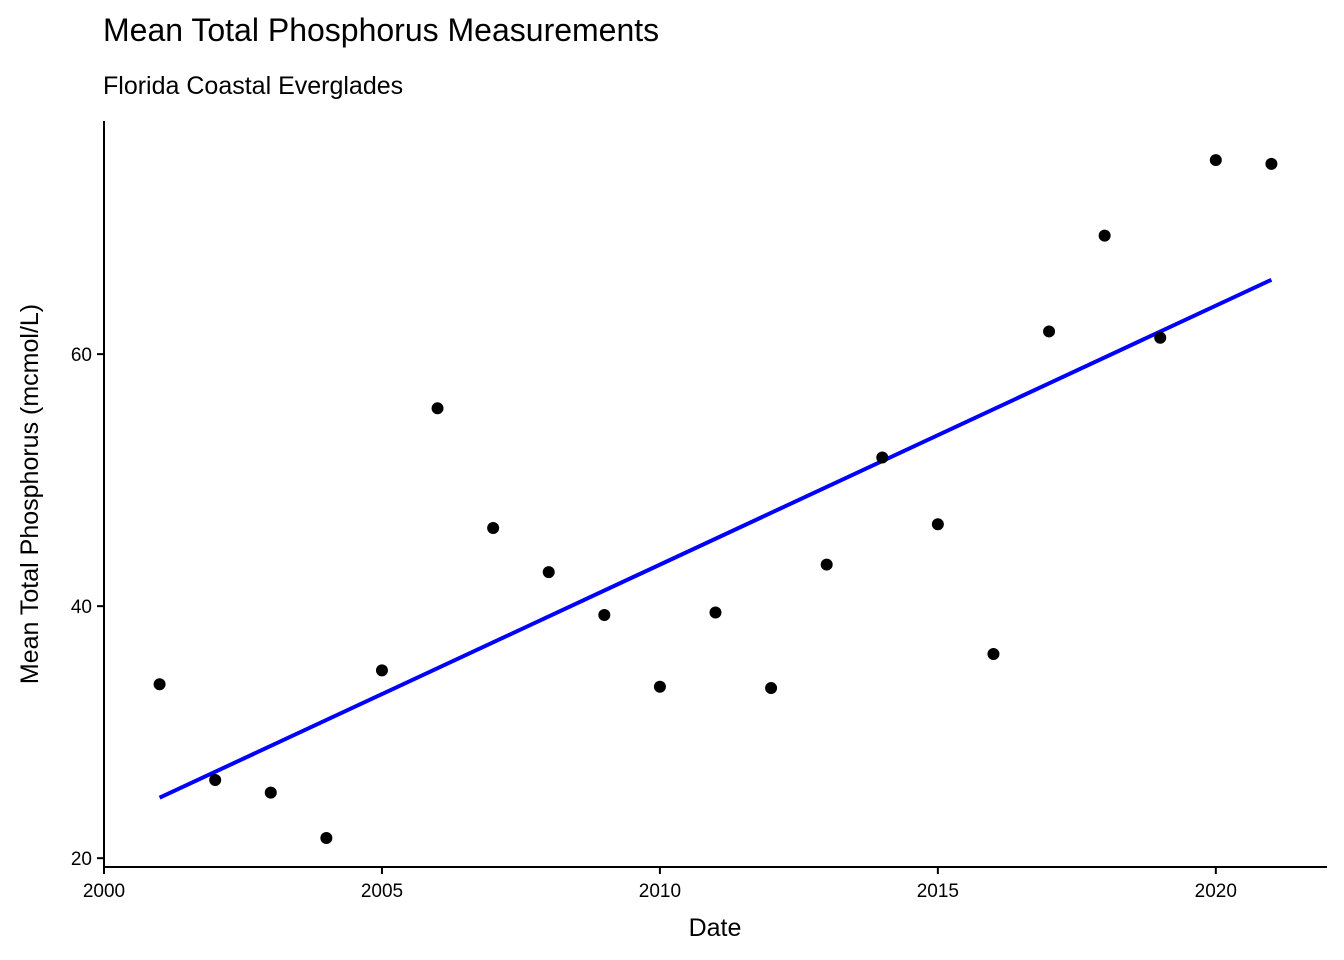 The width and height of the screenshot is (1344, 960). What do you see at coordinates (1216, 891) in the screenshot?
I see `x-tick-label: 2020` at bounding box center [1216, 891].